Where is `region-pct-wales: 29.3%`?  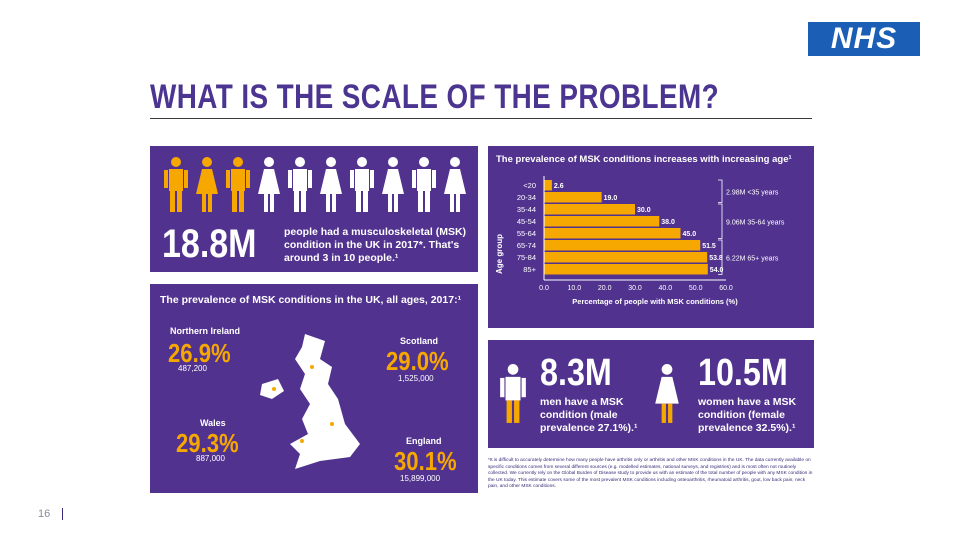 region-pct-wales: 29.3% is located at coordinates (207, 443).